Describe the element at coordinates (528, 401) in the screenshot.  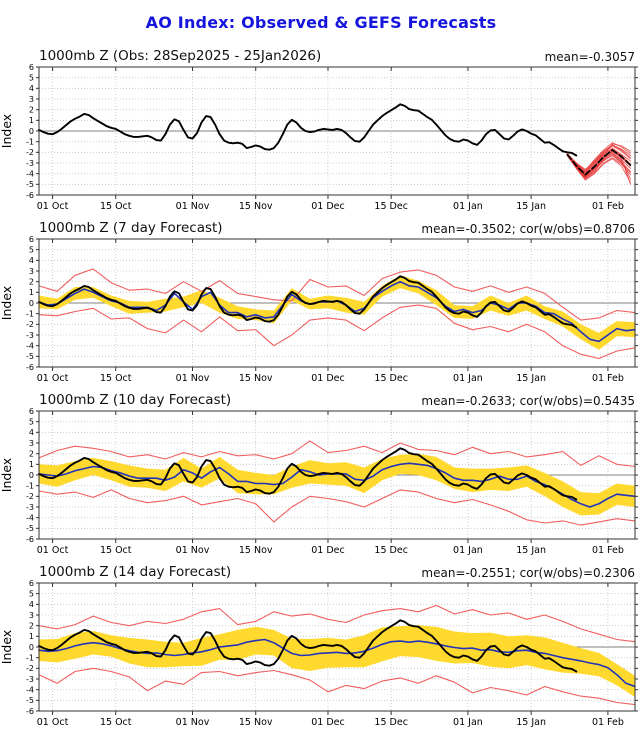
I see `panel-10day-stats: mean=-0.2633; cor(w/obs)=0.5435` at that location.